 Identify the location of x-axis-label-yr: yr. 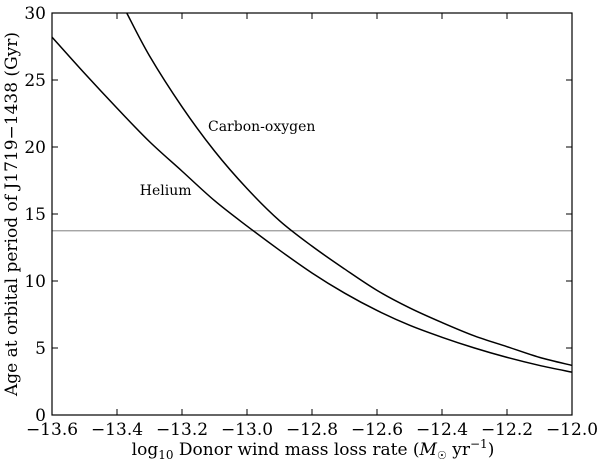
(459, 450).